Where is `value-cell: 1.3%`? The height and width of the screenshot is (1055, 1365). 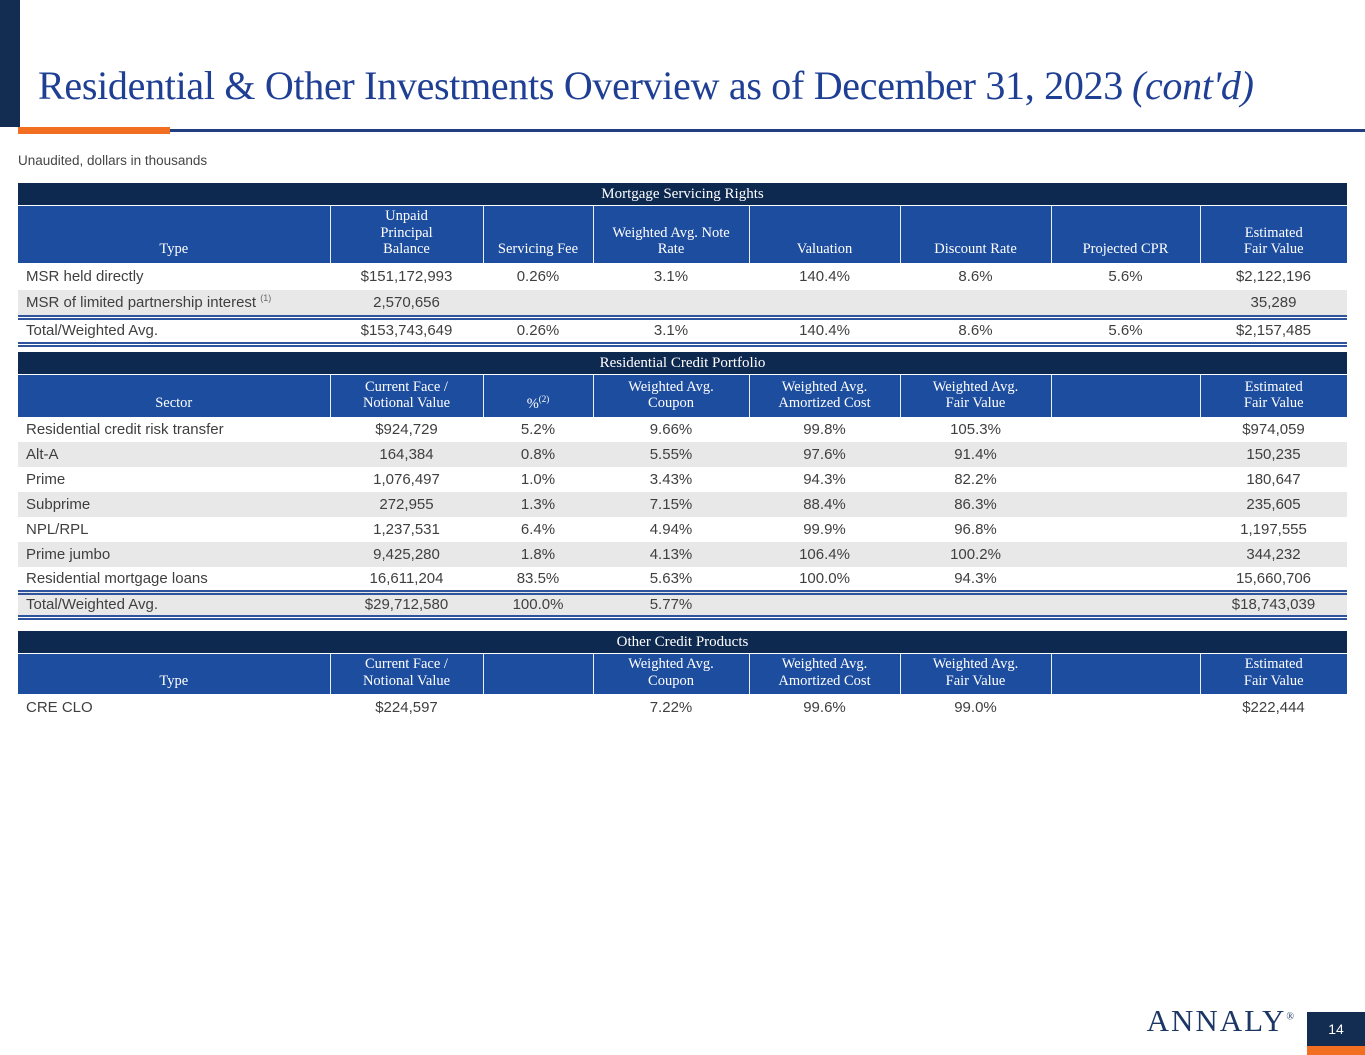 value-cell: 1.3% is located at coordinates (538, 504).